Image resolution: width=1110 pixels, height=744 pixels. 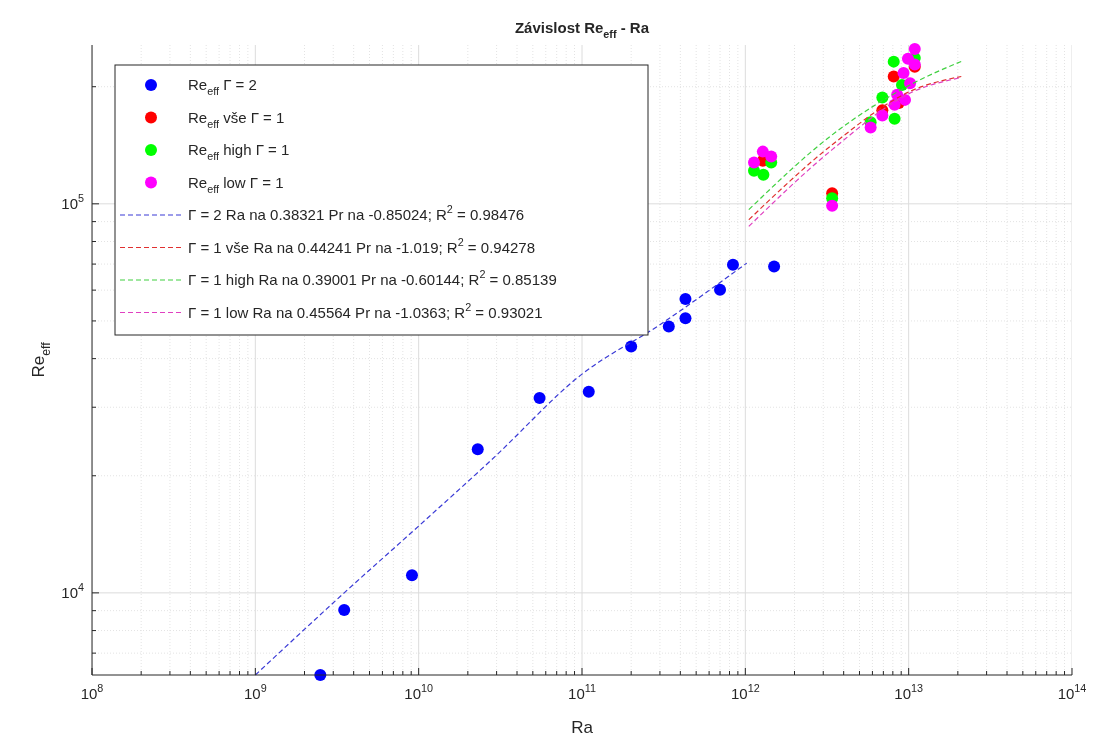 I want to click on legend-label: Γ = 1 low Ra na 0.45564 Pr na -1.0363; R$^{2}$ = 0.93021, so click(x=365, y=310).